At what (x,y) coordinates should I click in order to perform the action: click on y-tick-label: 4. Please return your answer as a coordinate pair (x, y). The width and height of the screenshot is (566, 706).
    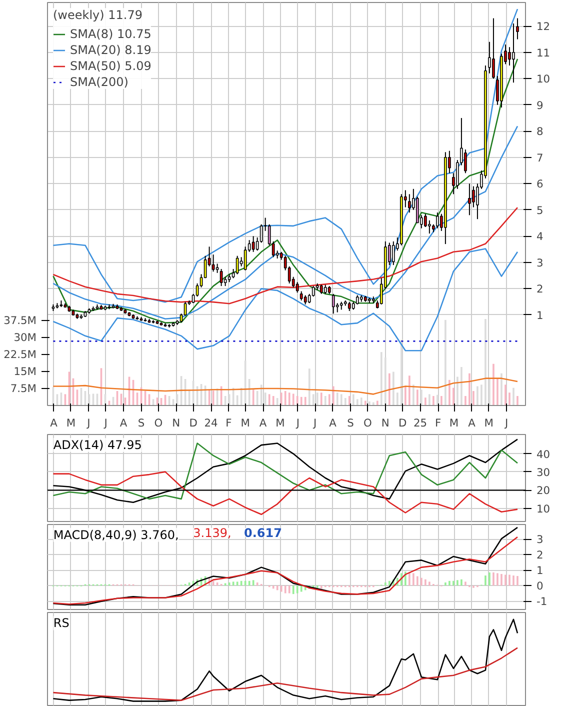
    Looking at the image, I should click on (540, 237).